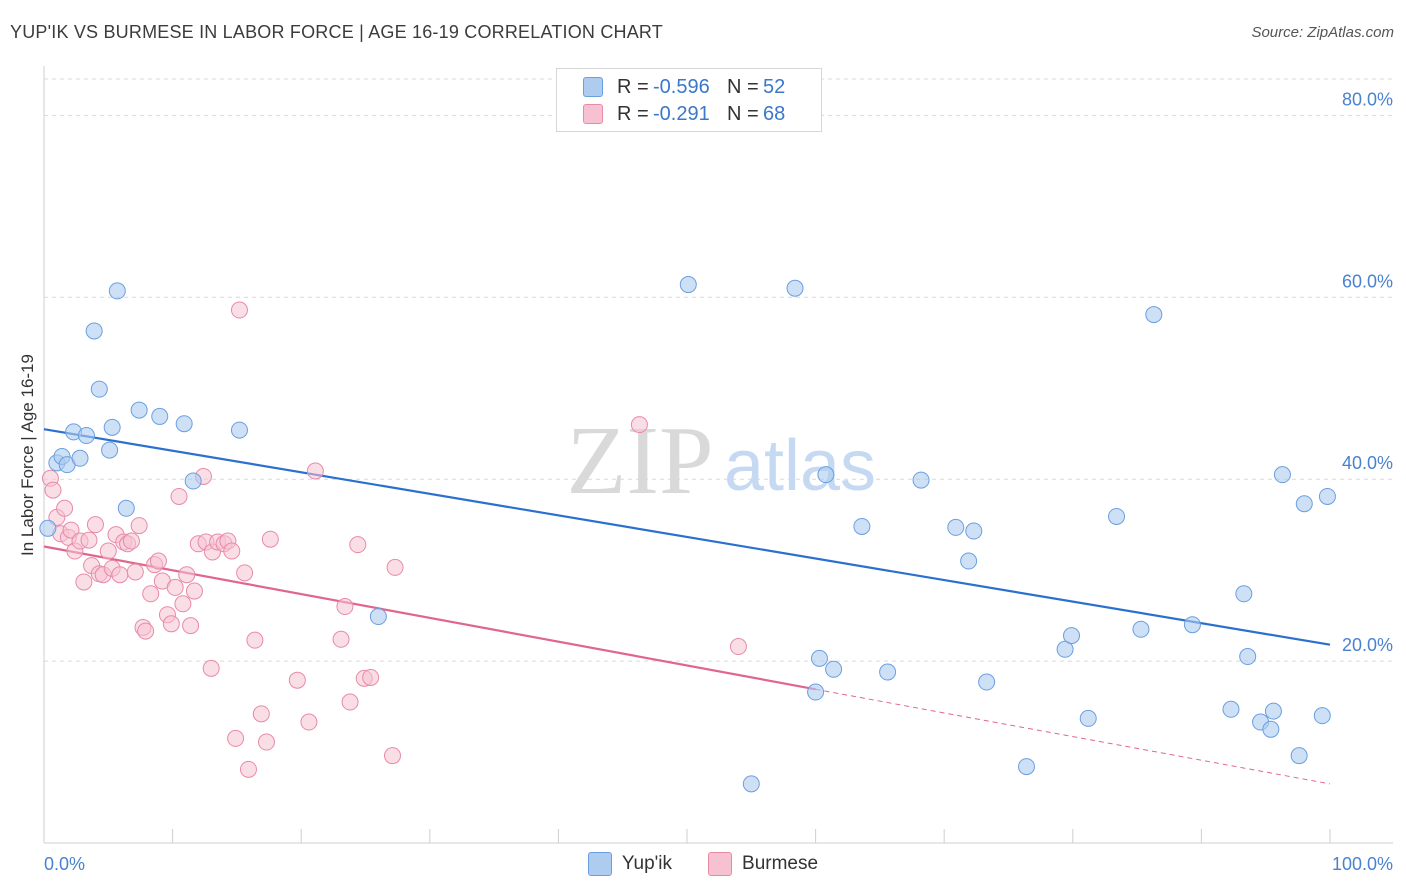 This screenshot has height=892, width=1406. I want to click on legend-row-burmese: R = -0.291 N = 68, so click(684, 114).